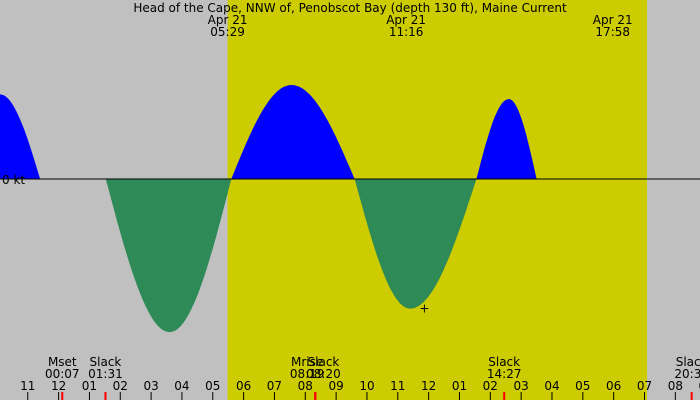 This screenshot has height=400, width=700. I want to click on header-event-time: 05:29, so click(227, 32).